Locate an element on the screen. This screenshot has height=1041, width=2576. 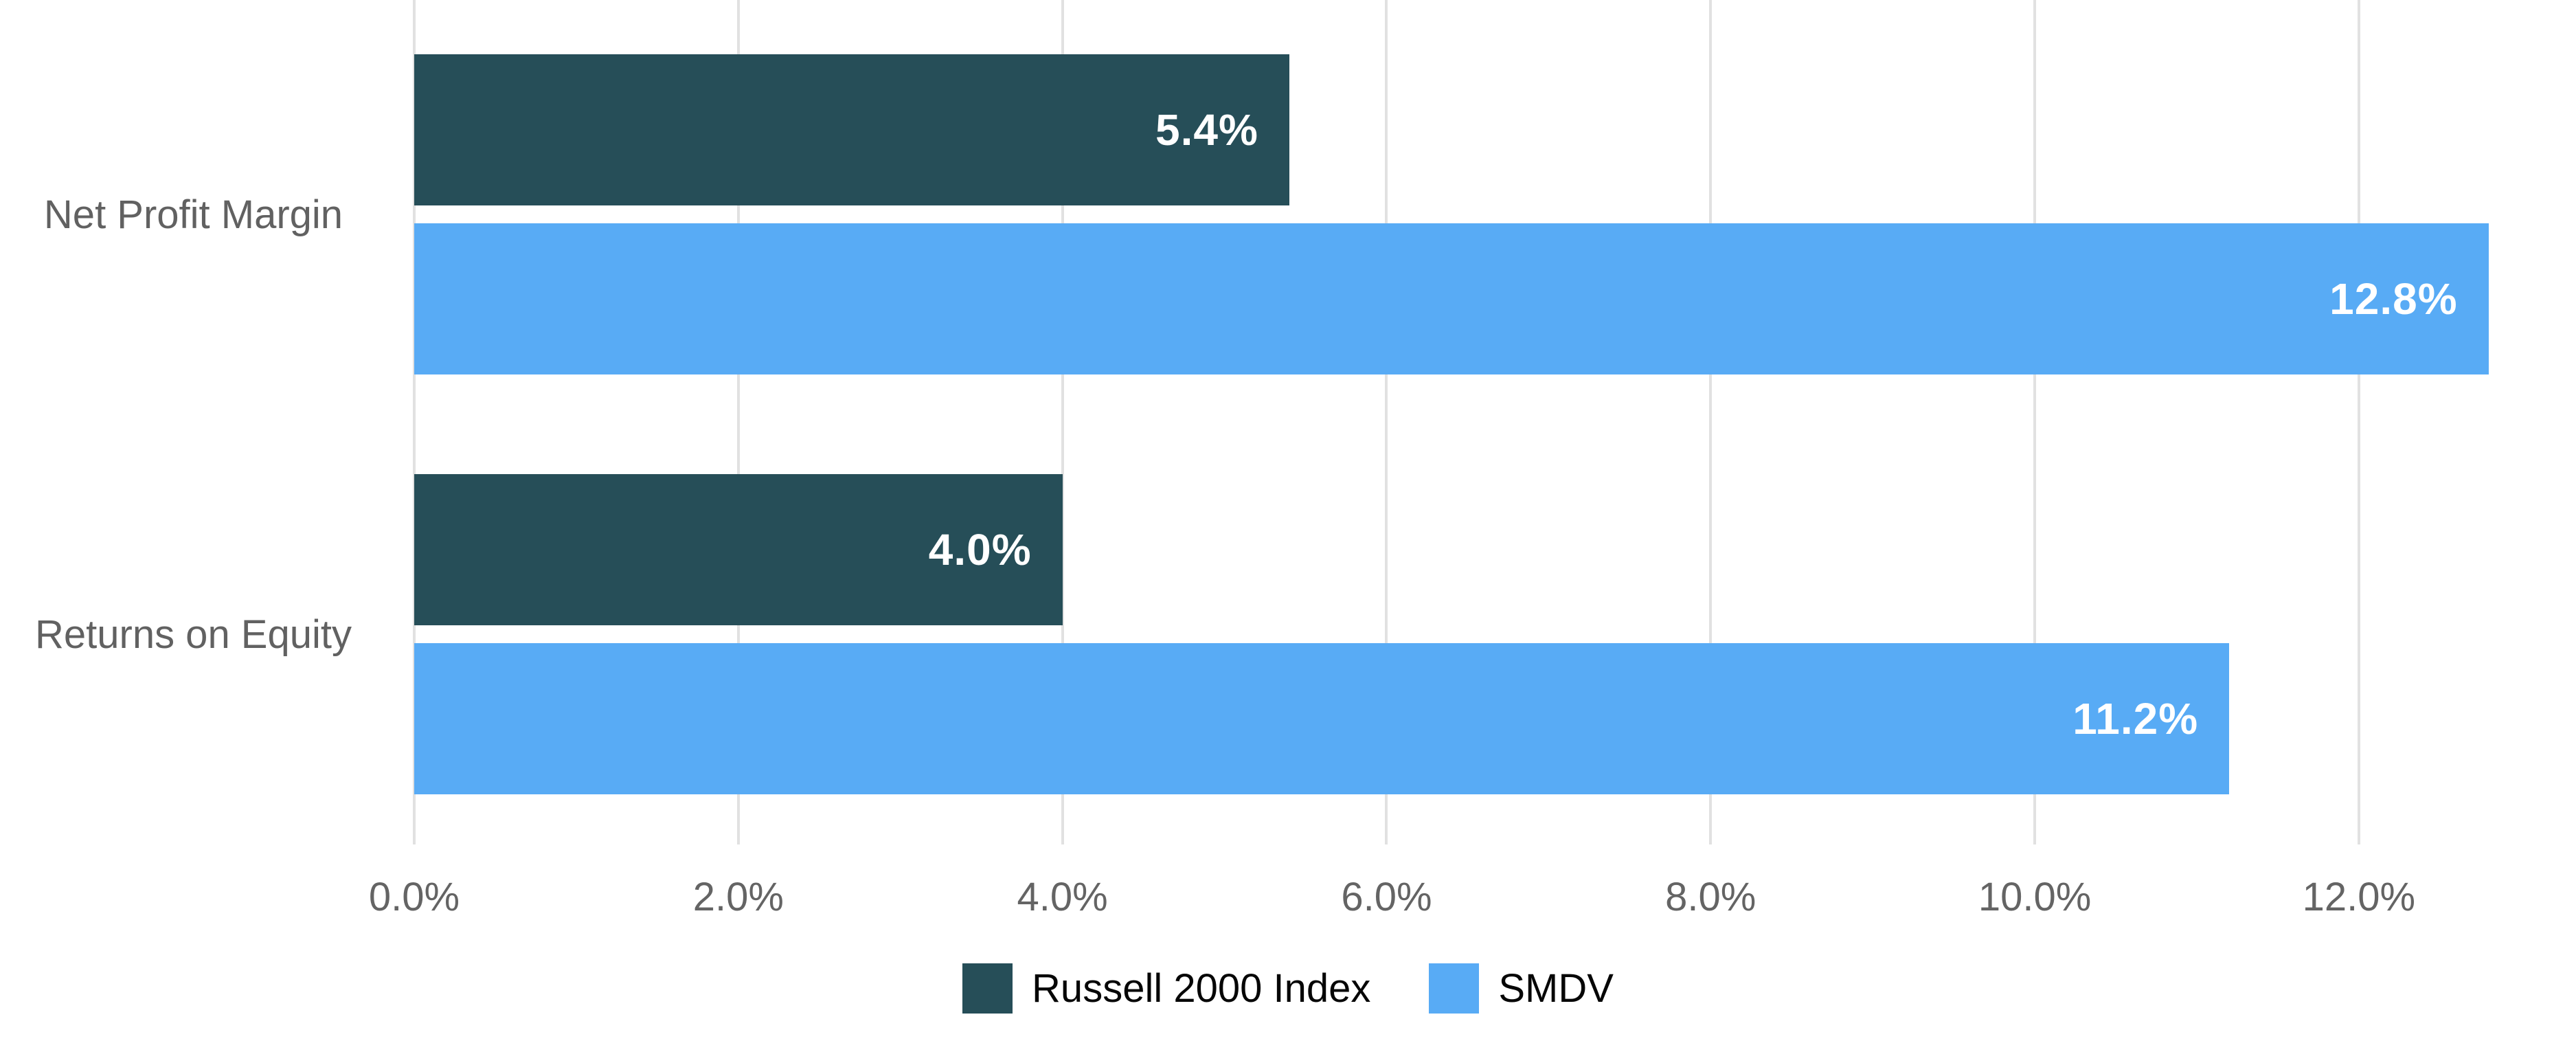
legend-item-smdv: SMDV is located at coordinates (1521, 989).